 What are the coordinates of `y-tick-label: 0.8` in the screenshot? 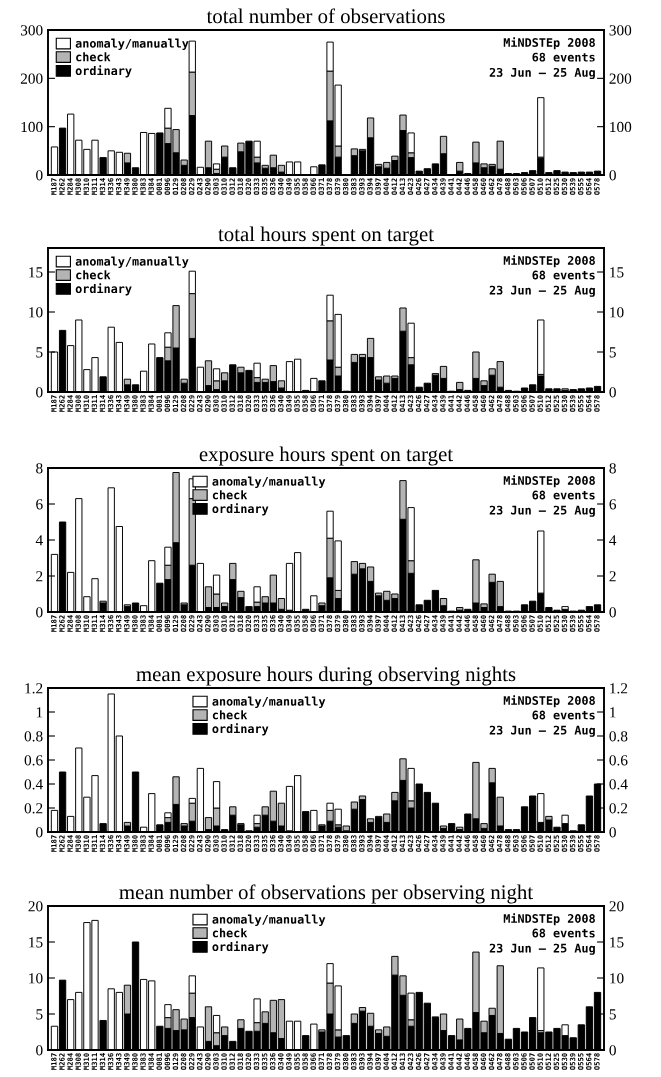 It's located at (33, 736).